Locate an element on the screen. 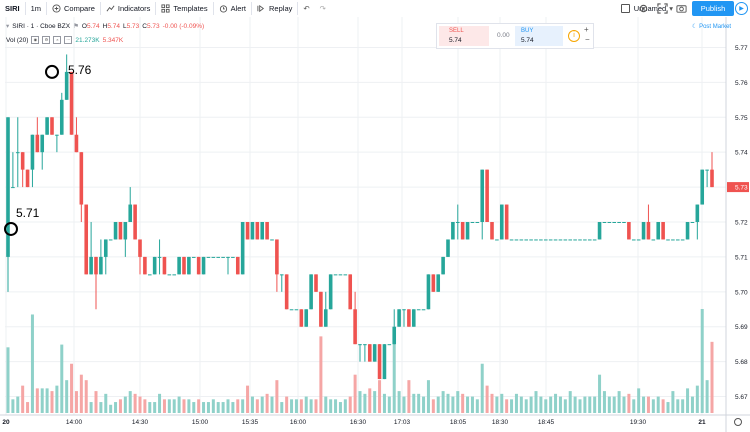 The width and height of the screenshot is (750, 432). legend-eye-icon: ▾ is located at coordinates (8, 26).